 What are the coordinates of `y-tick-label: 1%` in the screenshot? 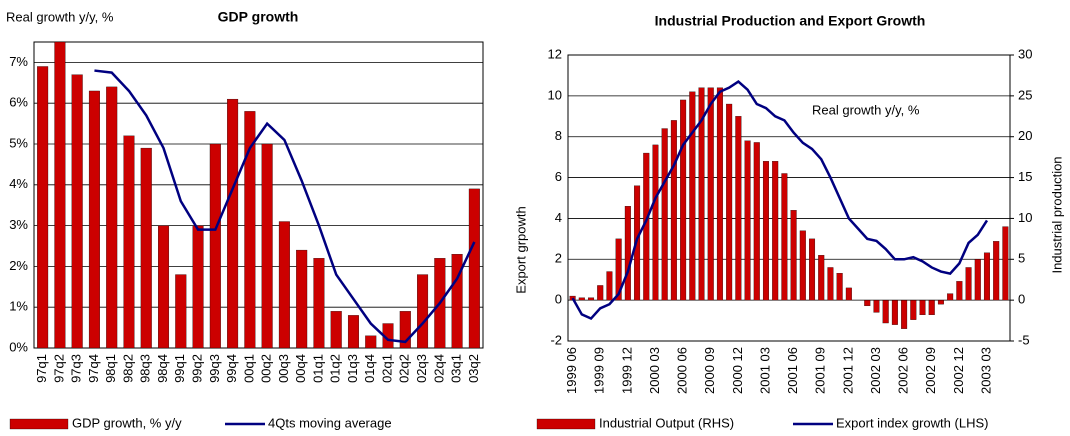 It's located at (18, 306).